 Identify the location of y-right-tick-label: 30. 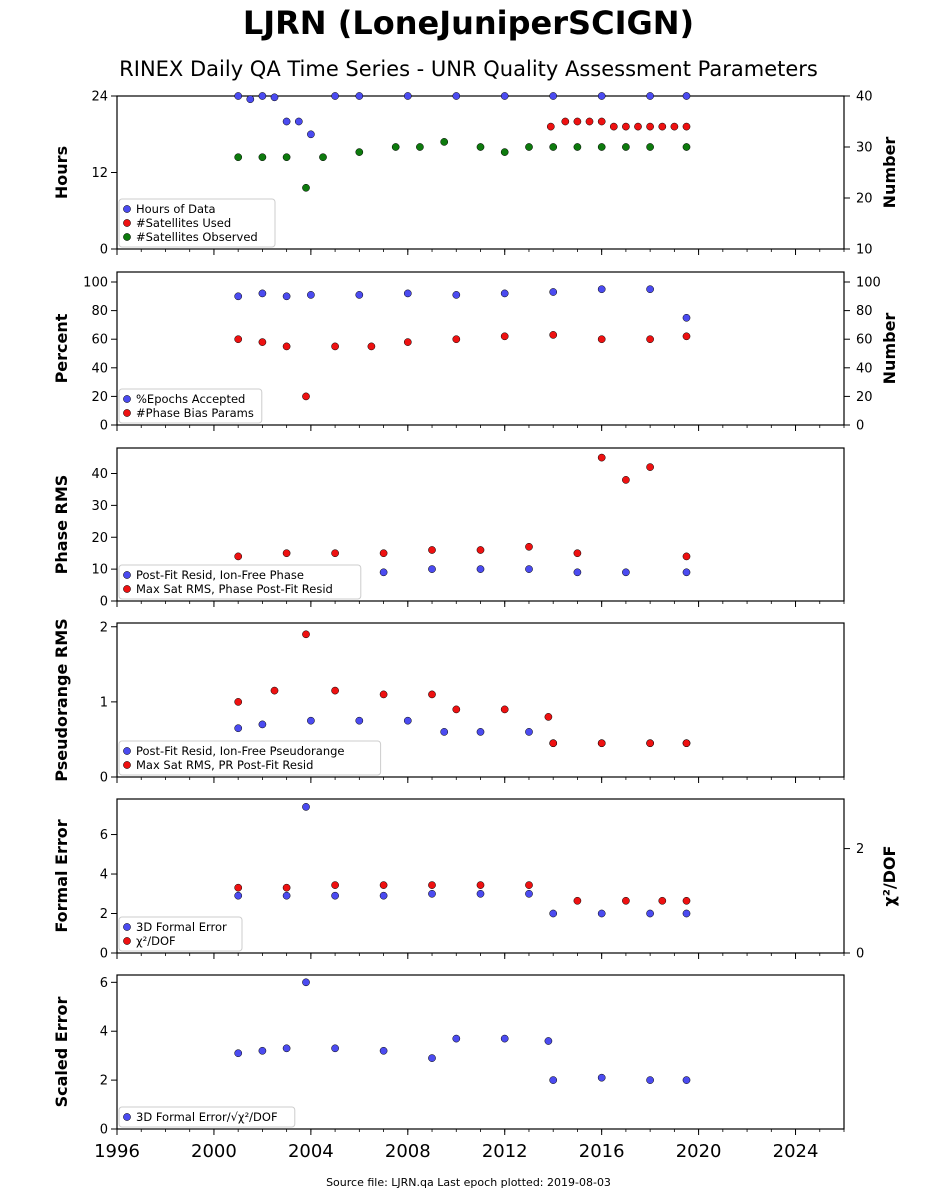
(864, 148).